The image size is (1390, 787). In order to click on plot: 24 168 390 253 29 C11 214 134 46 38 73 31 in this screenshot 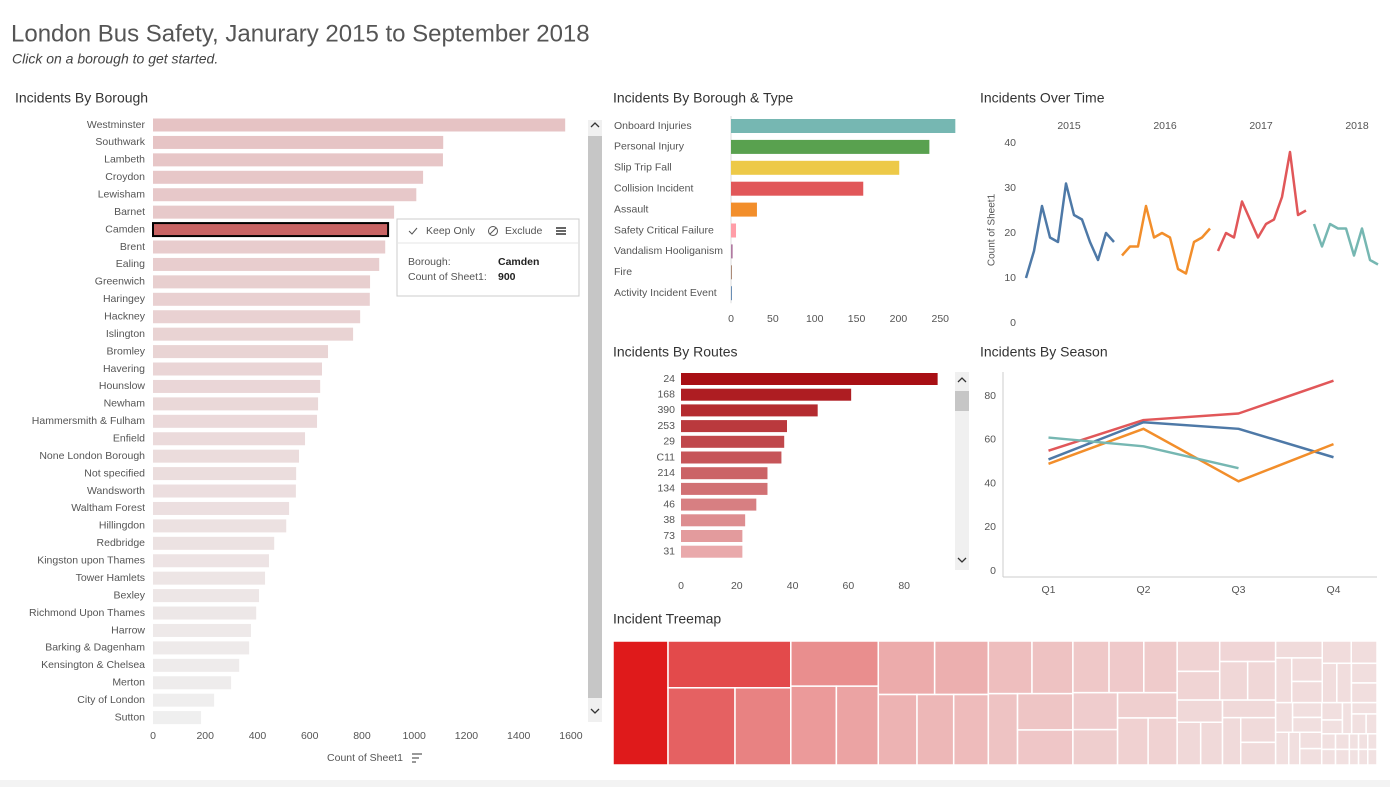, I will do `click(797, 465)`.